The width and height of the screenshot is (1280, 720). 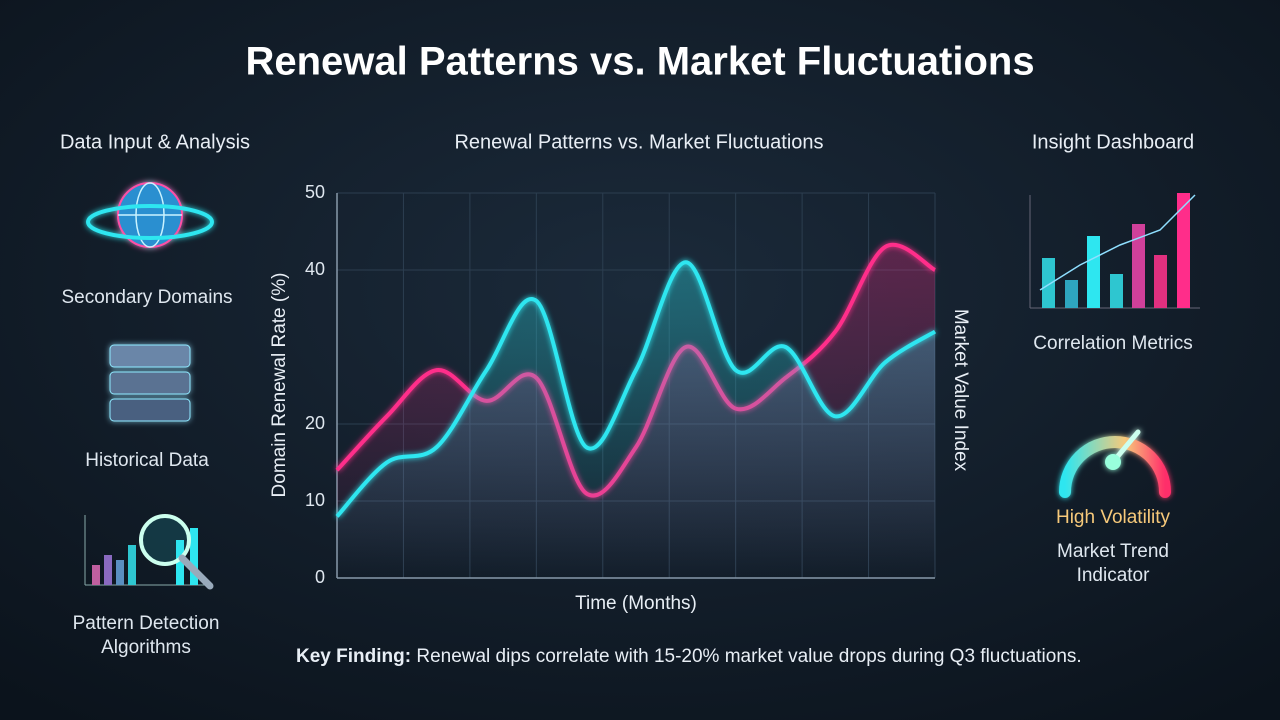 I want to click on server-icon, so click(x=150, y=383).